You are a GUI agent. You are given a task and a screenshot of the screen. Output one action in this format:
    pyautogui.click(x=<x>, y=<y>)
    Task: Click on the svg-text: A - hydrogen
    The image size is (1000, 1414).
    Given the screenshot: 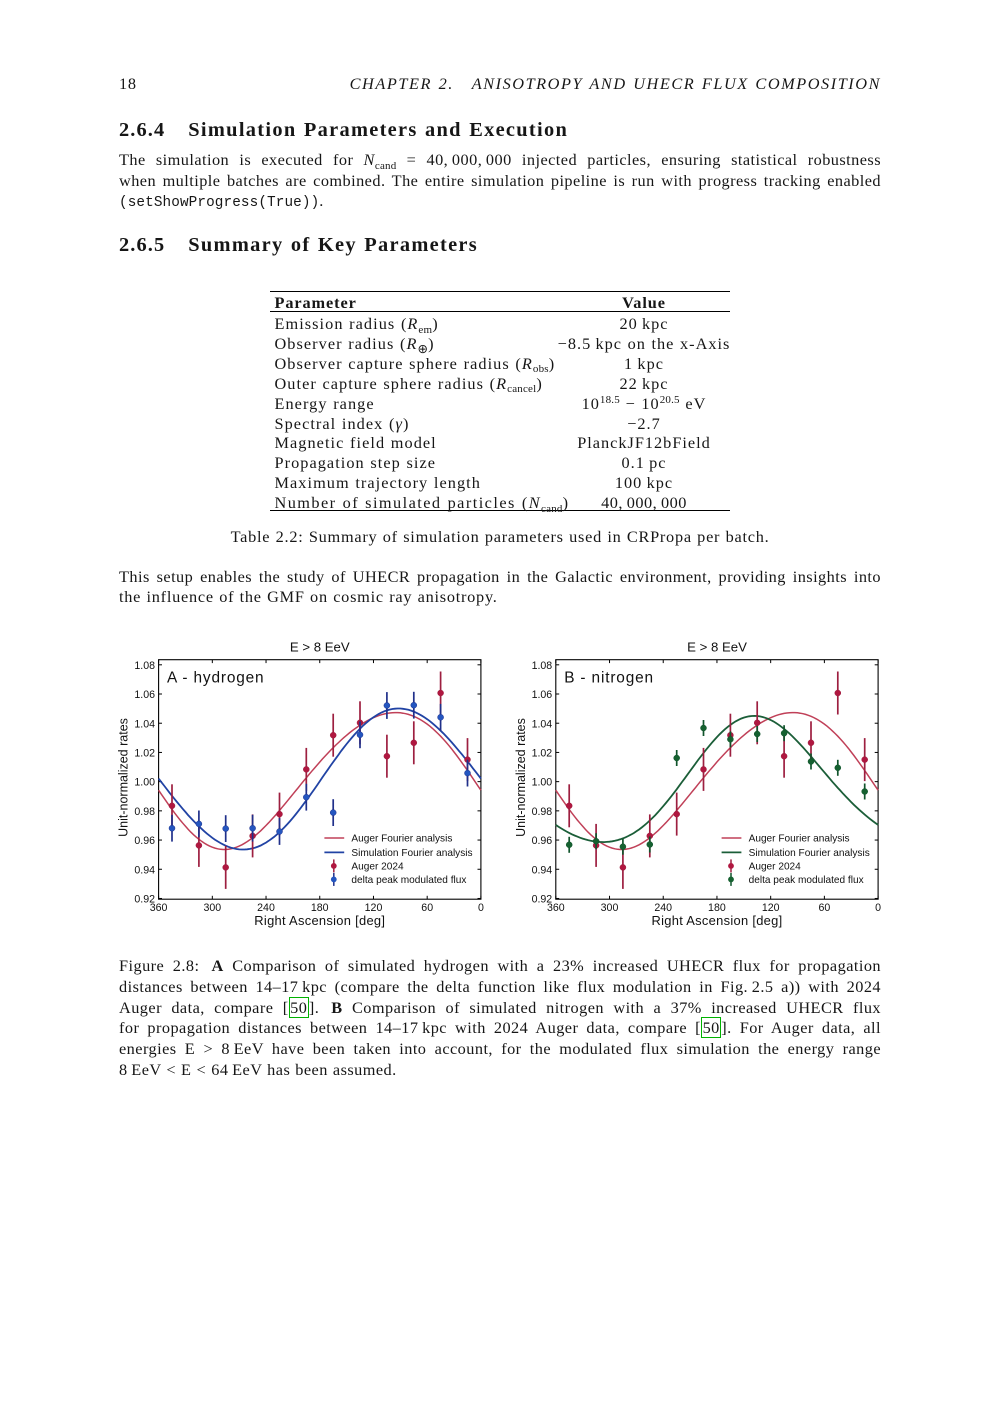 What is the action you would take?
    pyautogui.click(x=215, y=677)
    